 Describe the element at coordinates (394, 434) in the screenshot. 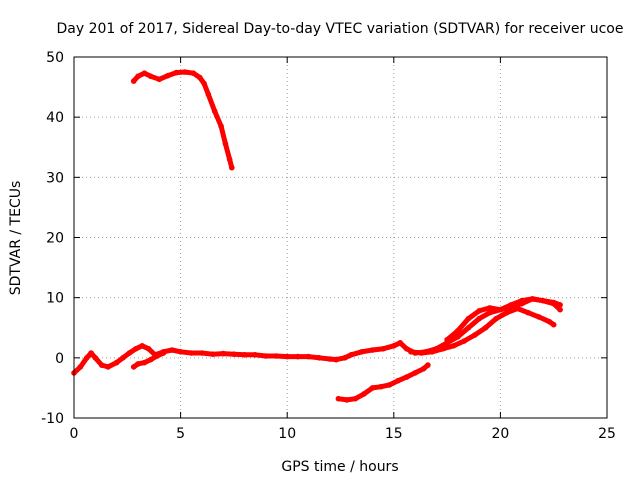

I see `x-tick-label: 15` at that location.